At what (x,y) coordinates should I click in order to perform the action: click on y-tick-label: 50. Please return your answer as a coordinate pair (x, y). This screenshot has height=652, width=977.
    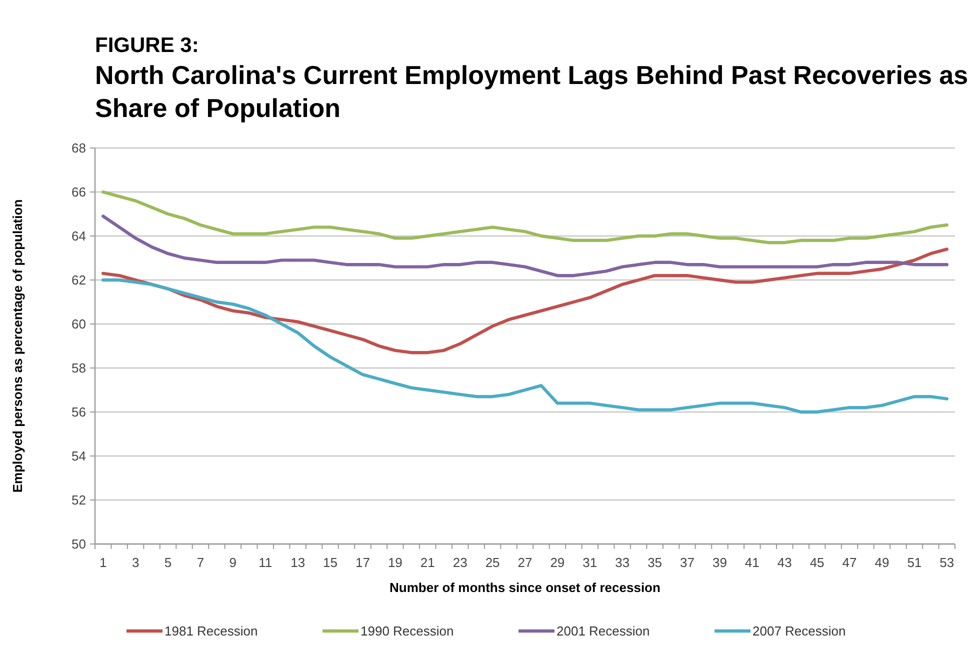
    Looking at the image, I should click on (79, 544).